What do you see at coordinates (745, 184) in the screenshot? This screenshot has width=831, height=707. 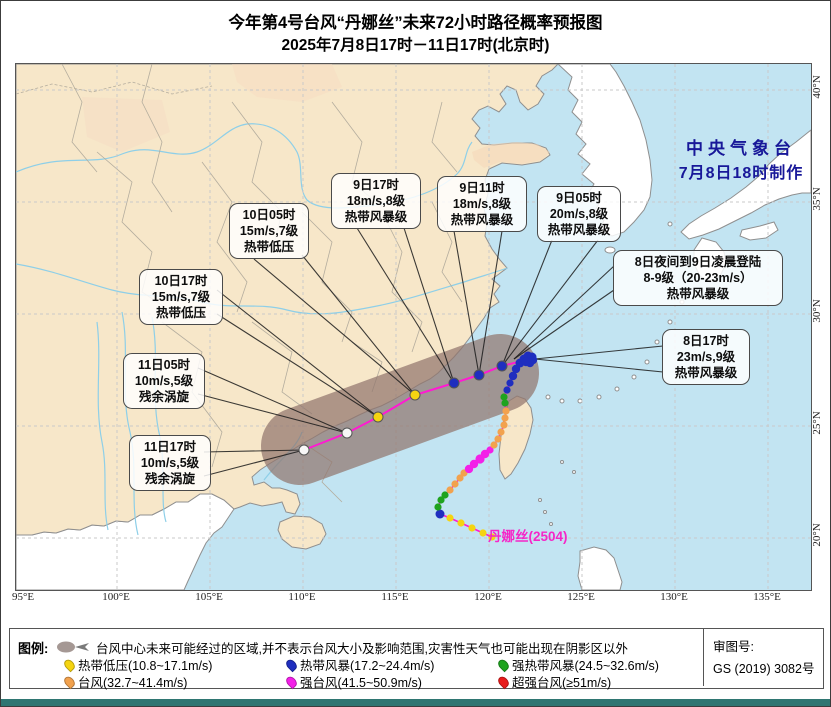 I see `japan-honshu-landmass` at bounding box center [745, 184].